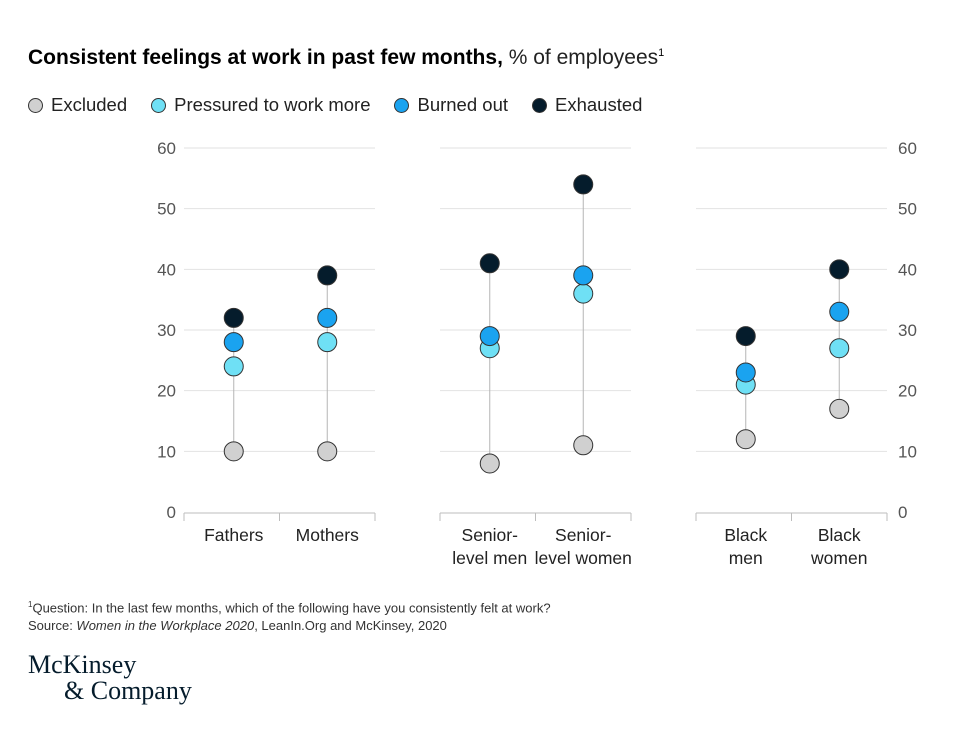 This screenshot has width=968, height=729. What do you see at coordinates (907, 451) in the screenshot?
I see `y-tick-label-right: 10` at bounding box center [907, 451].